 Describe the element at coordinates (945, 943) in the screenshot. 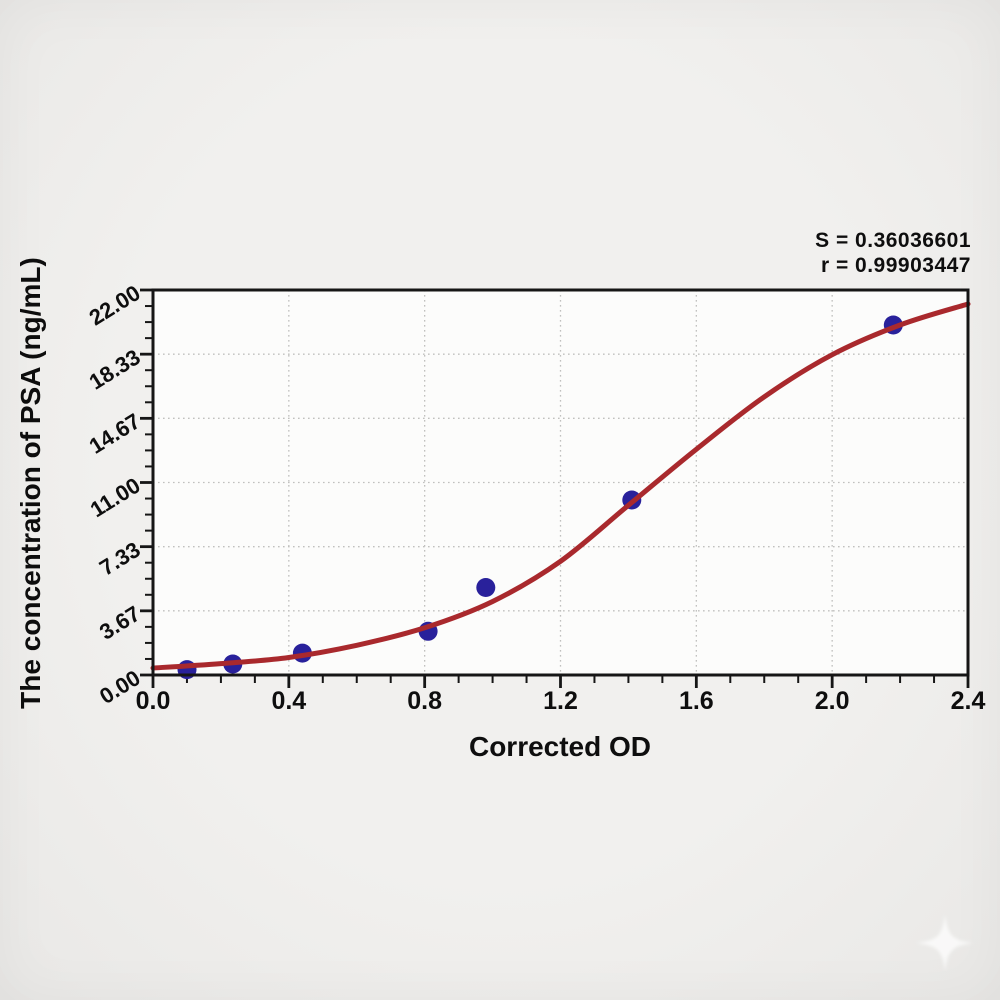

I see `sparkle-watermark-icon` at that location.